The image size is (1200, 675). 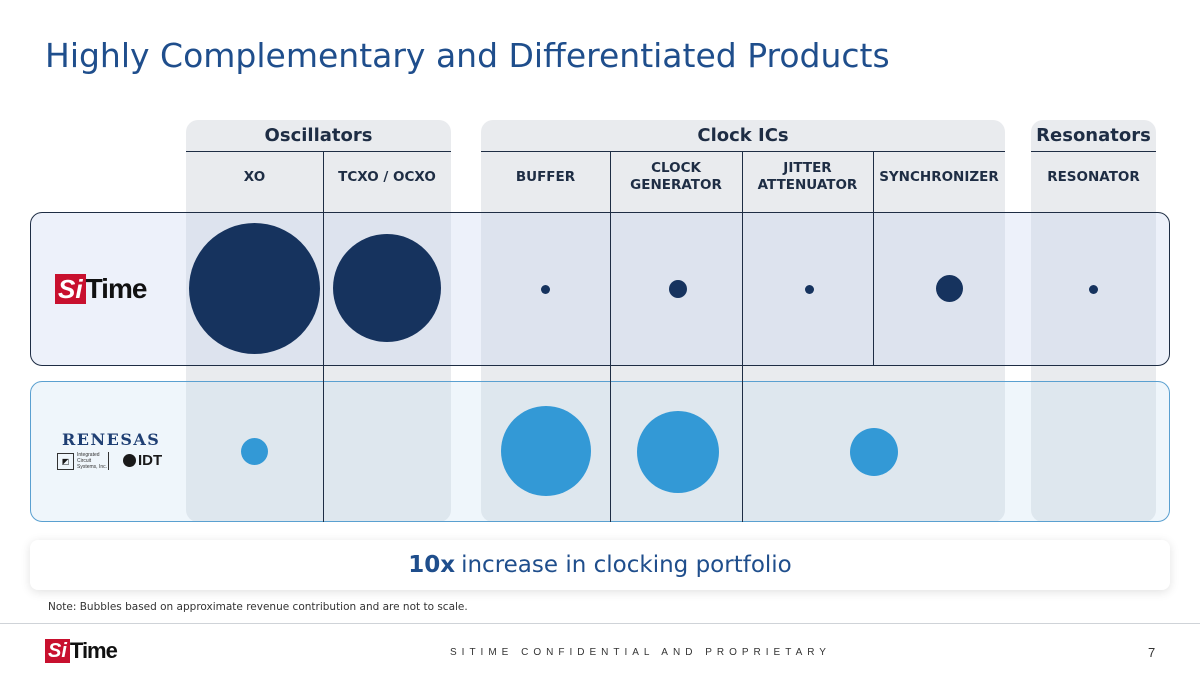 I want to click on column-header-synchronizer: SYNCHRONIZER, so click(x=939, y=176).